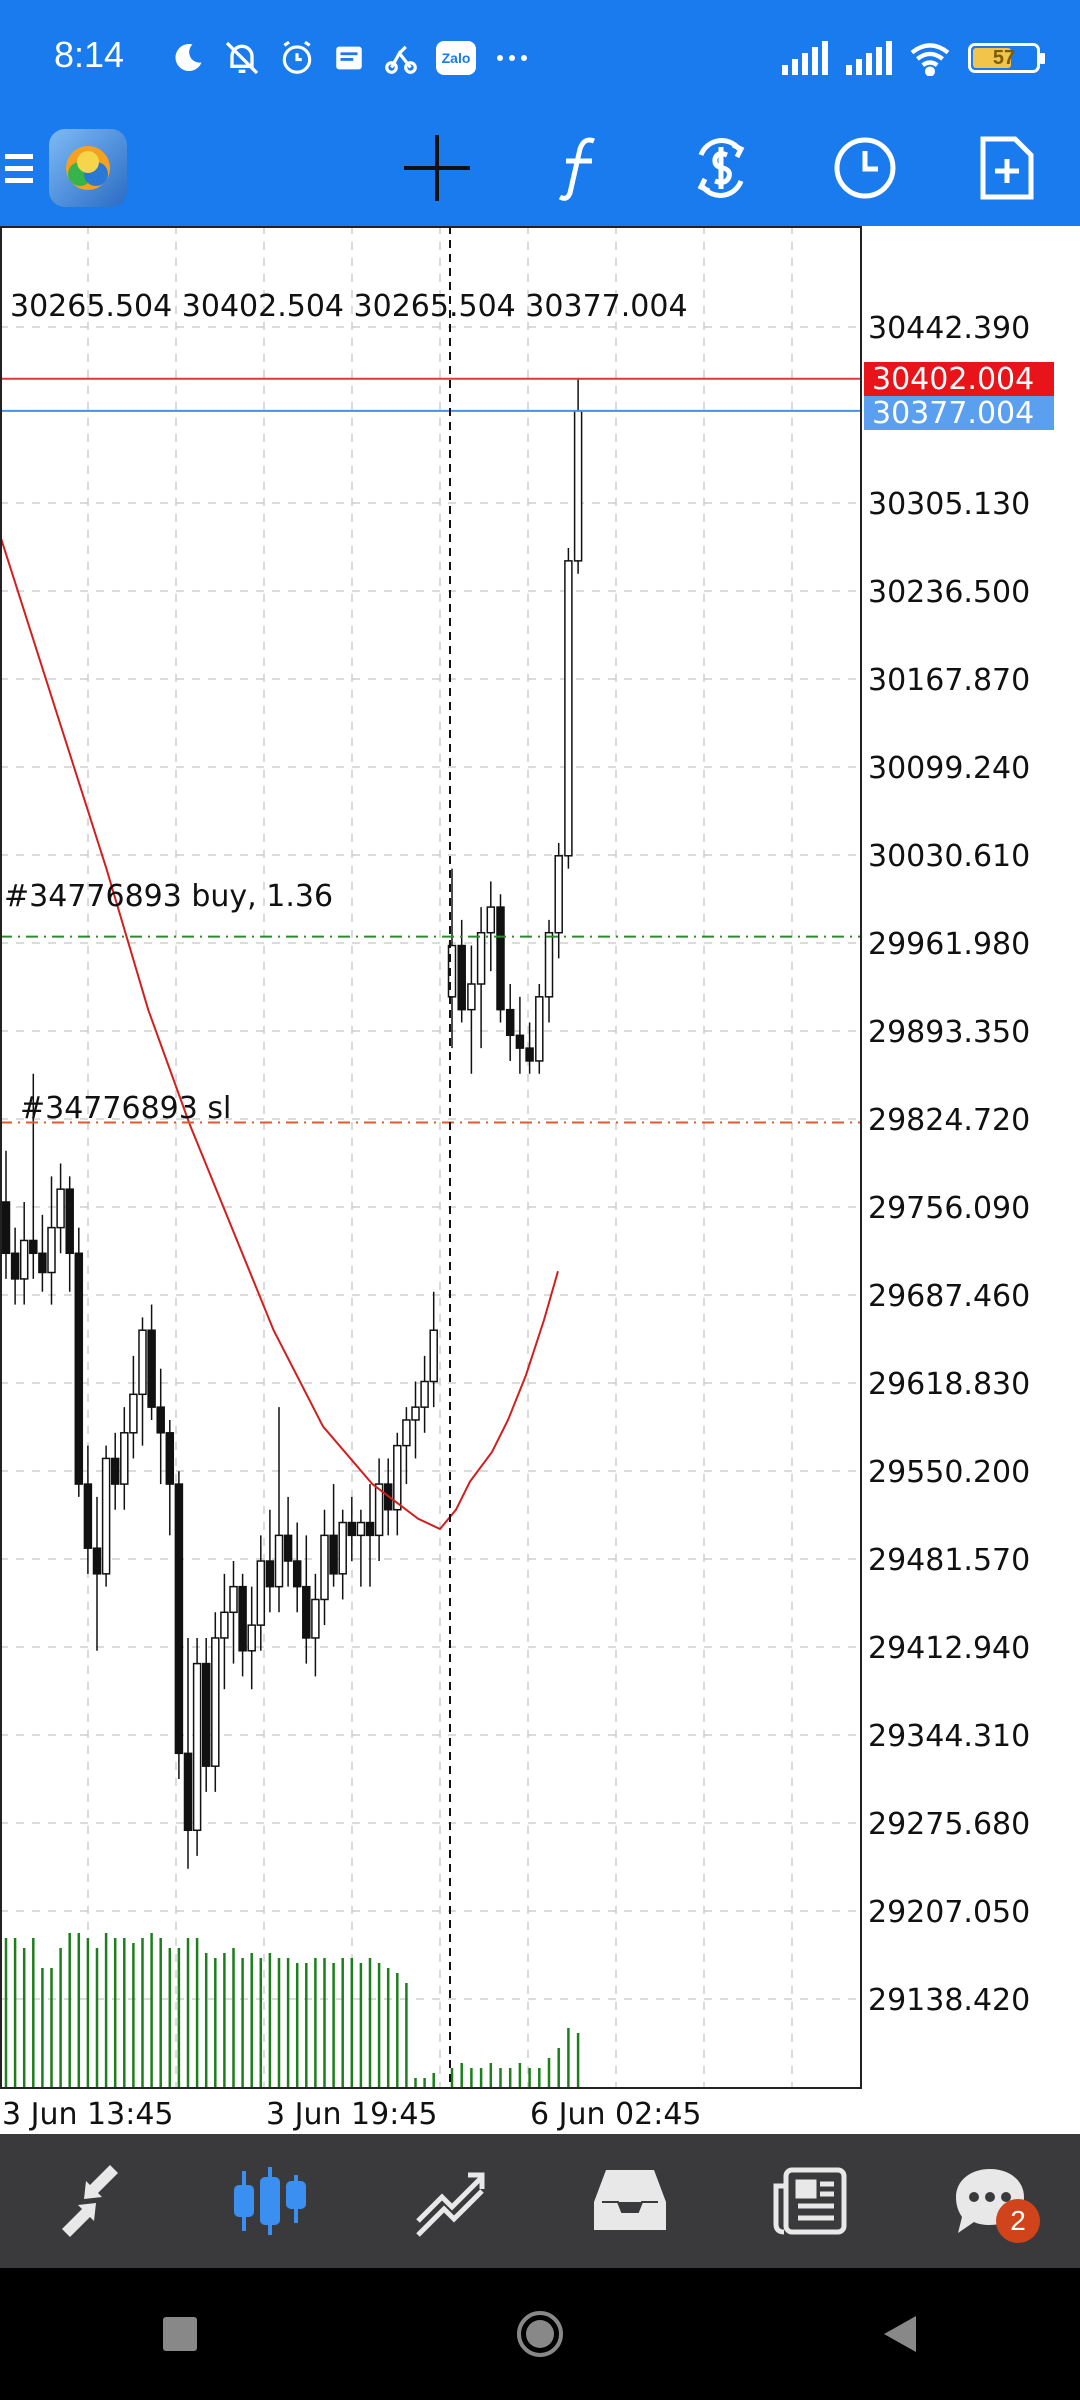 This screenshot has height=2400, width=1080. I want to click on nav-history, so click(630, 2201).